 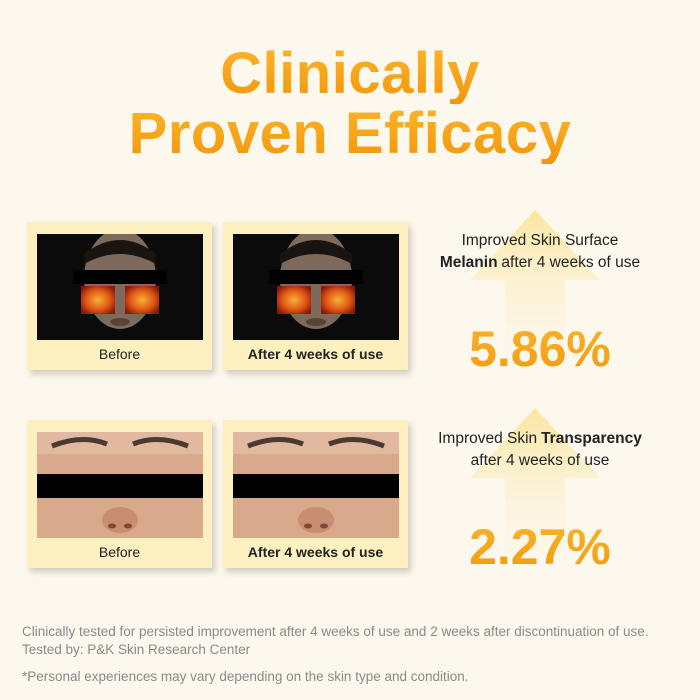 I want to click on description-bold: Melanin, so click(x=468, y=262).